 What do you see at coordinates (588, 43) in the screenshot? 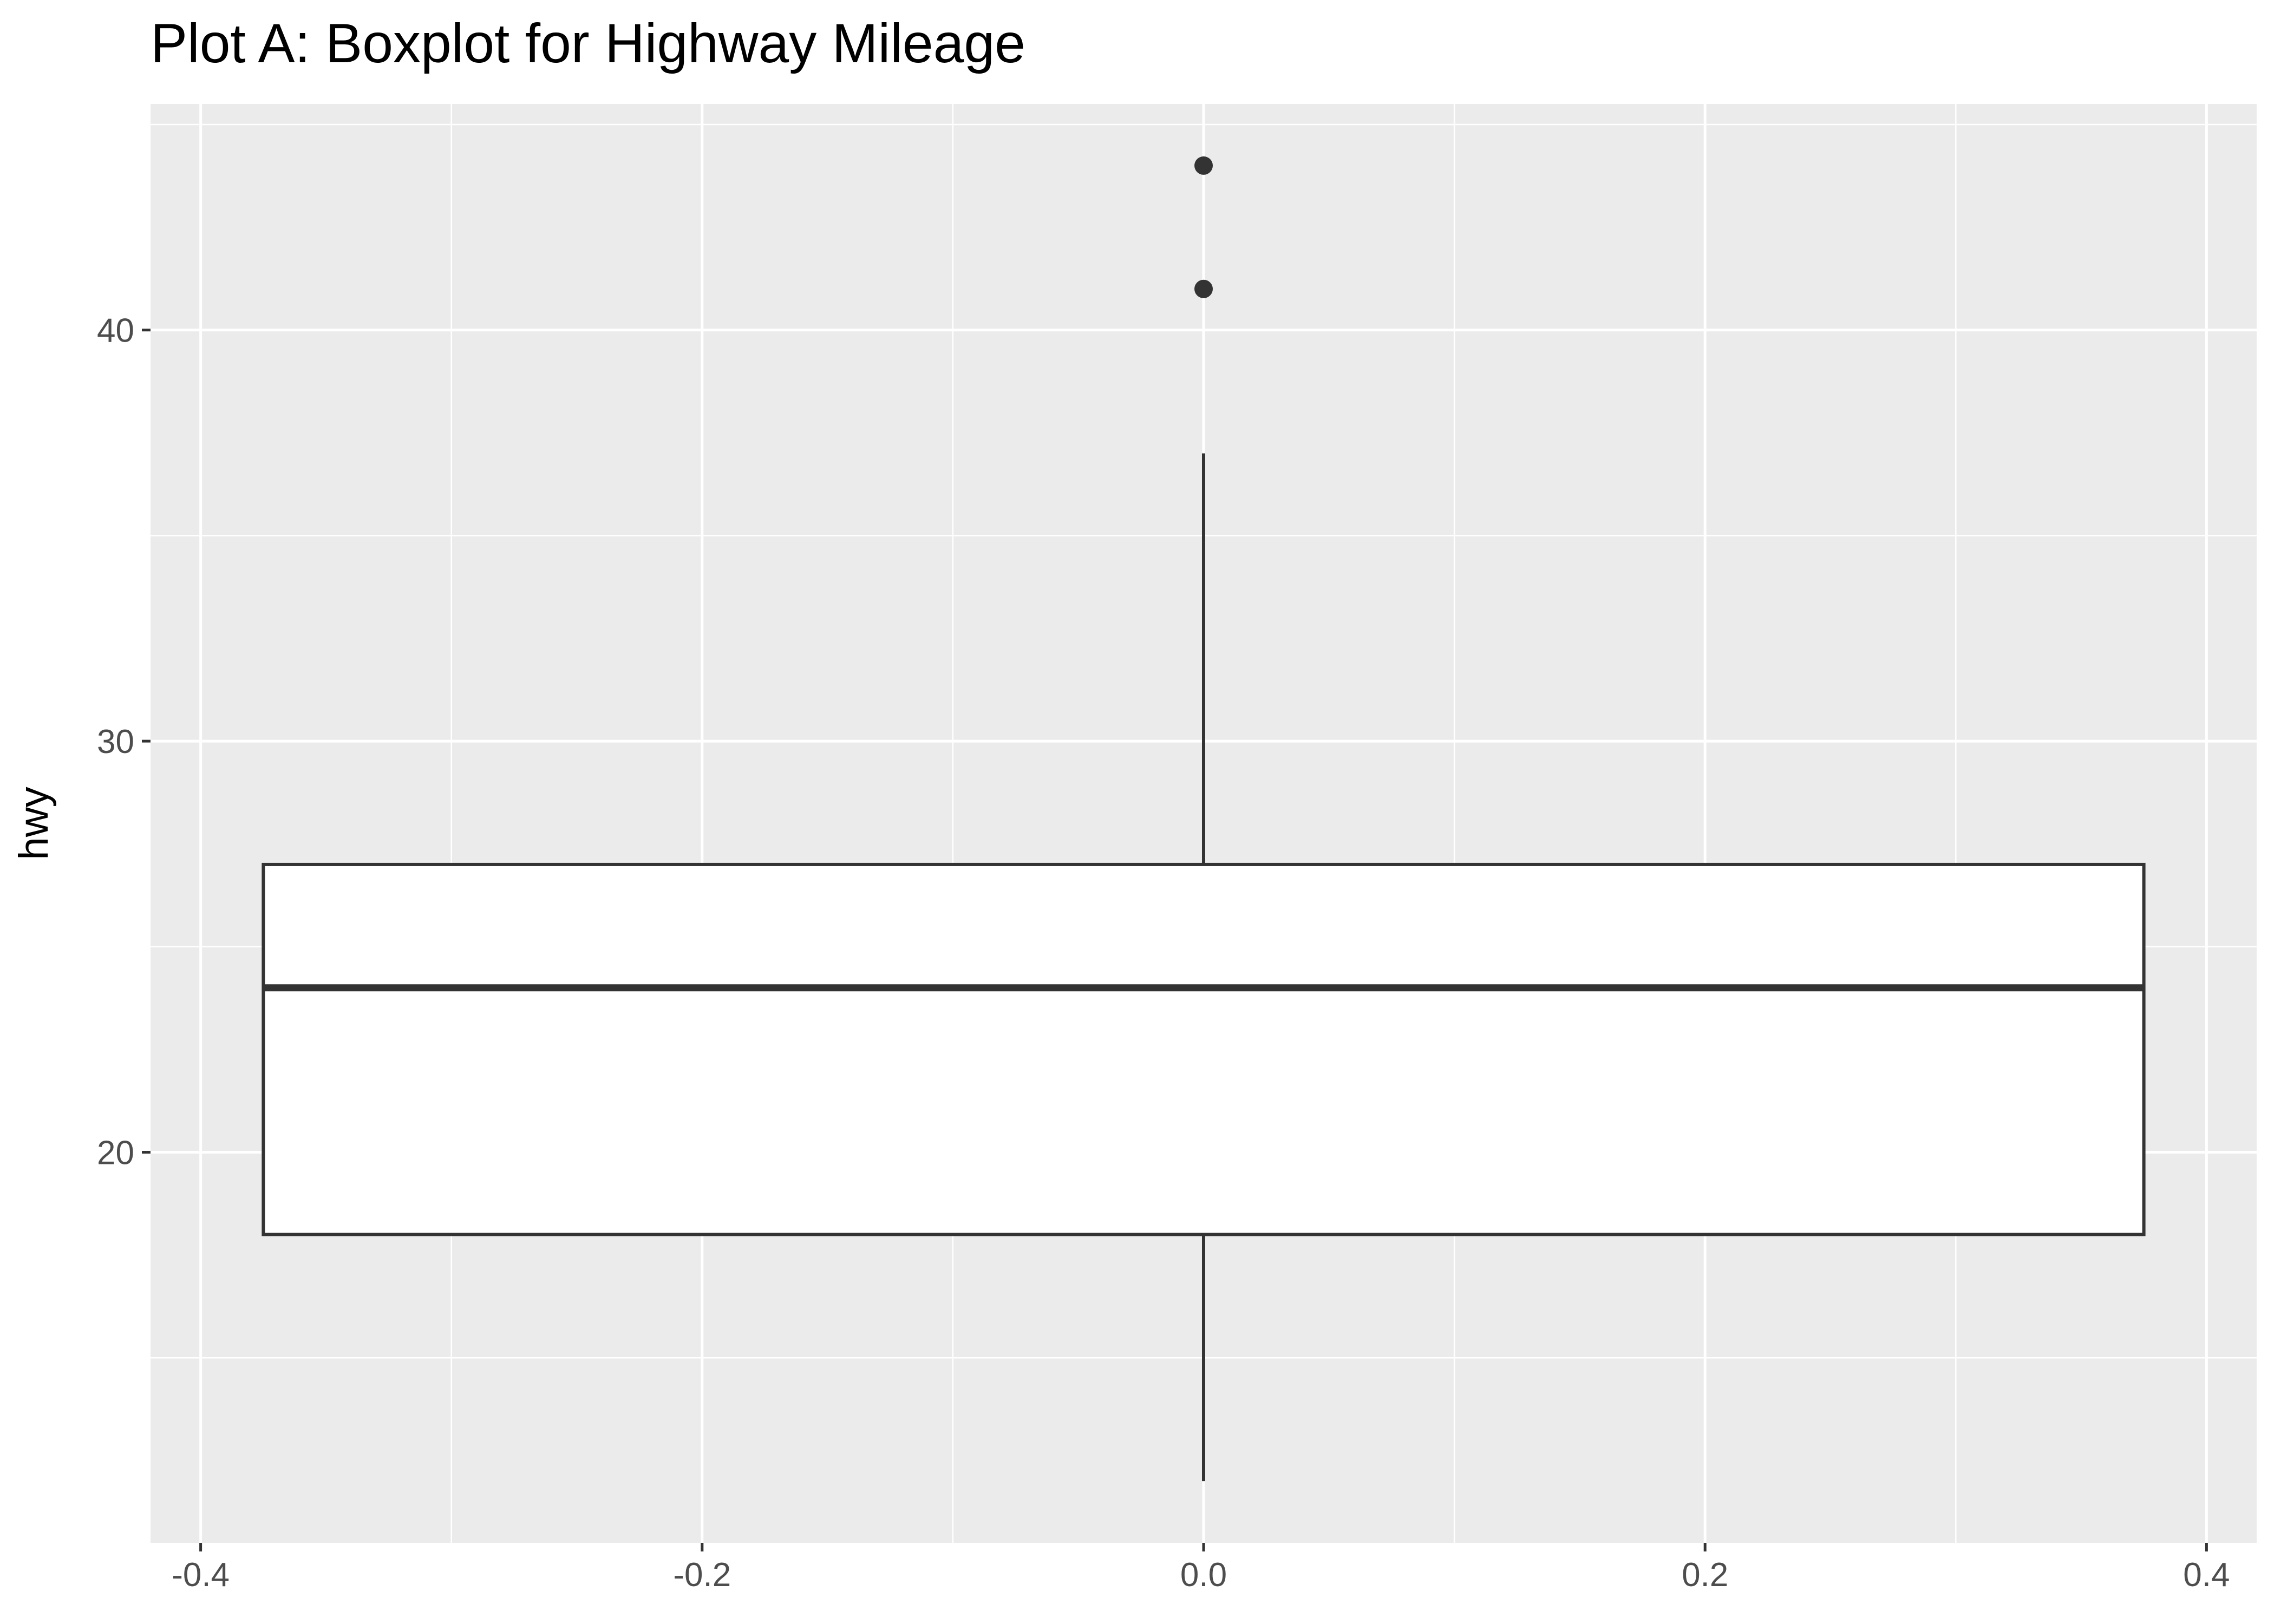
I see `chart-title: Plot A: Boxplot for Highway Mileage` at bounding box center [588, 43].